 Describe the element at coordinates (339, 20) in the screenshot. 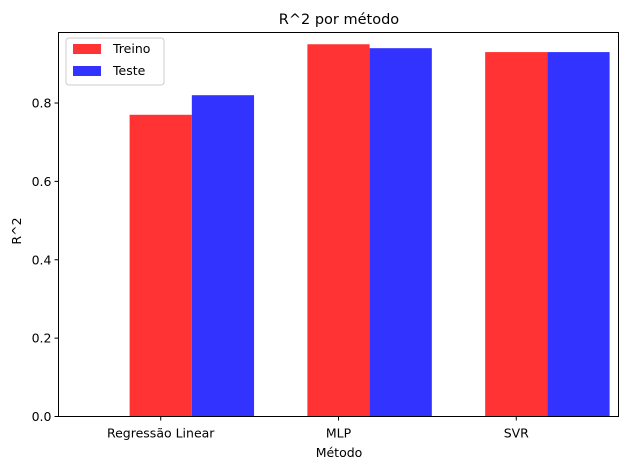

I see `chart-title: R^2 por método` at that location.